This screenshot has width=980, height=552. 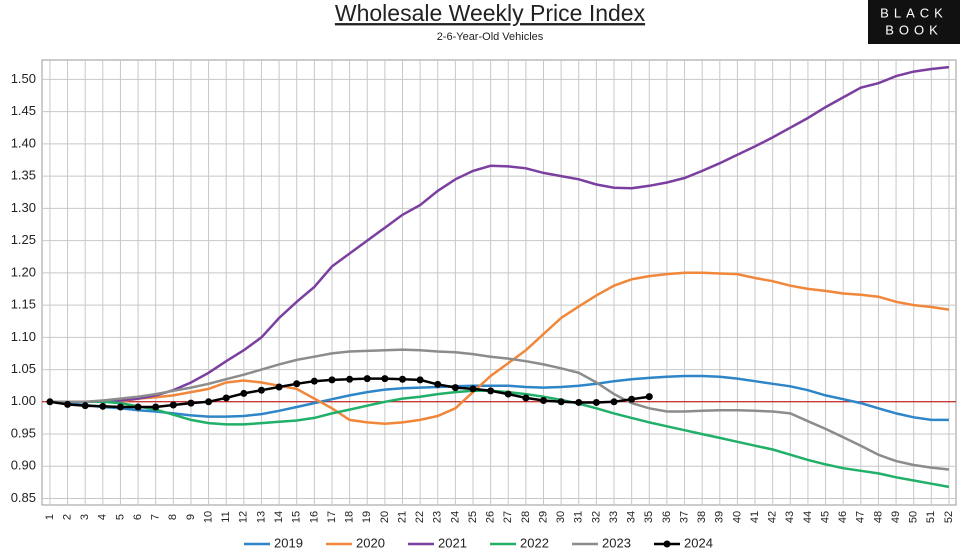 I want to click on x-tick-label: 23, so click(x=438, y=517).